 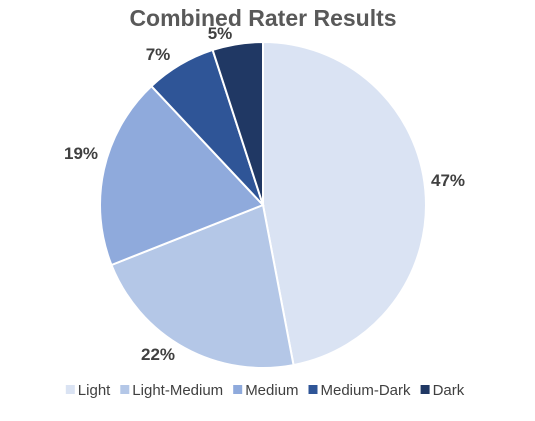 I want to click on legend-item-light: Light, so click(x=88, y=390).